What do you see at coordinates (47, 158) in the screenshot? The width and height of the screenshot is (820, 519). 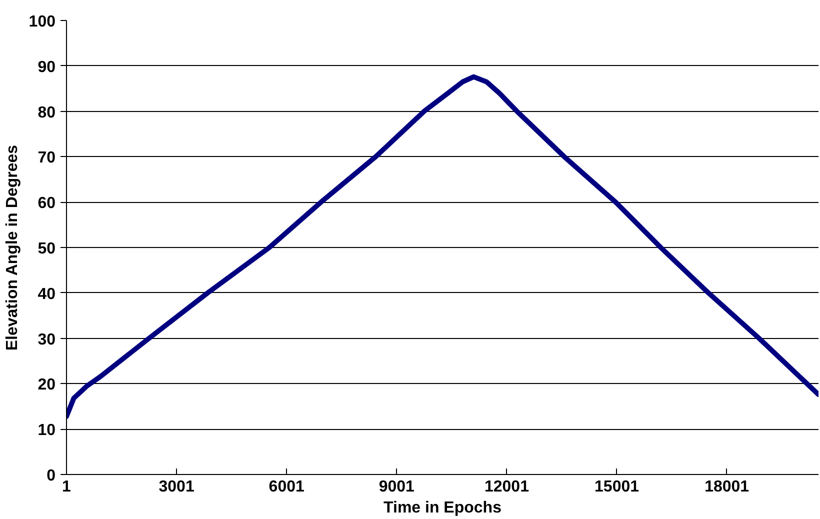 I see `y-tick-label: 70` at bounding box center [47, 158].